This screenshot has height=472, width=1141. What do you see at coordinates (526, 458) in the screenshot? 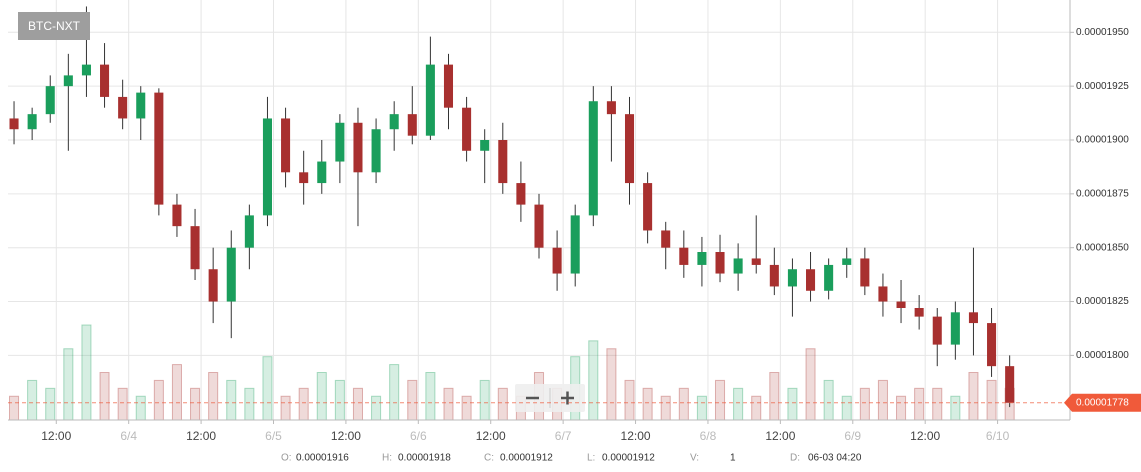
I see `info-value: 0.00001912` at bounding box center [526, 458].